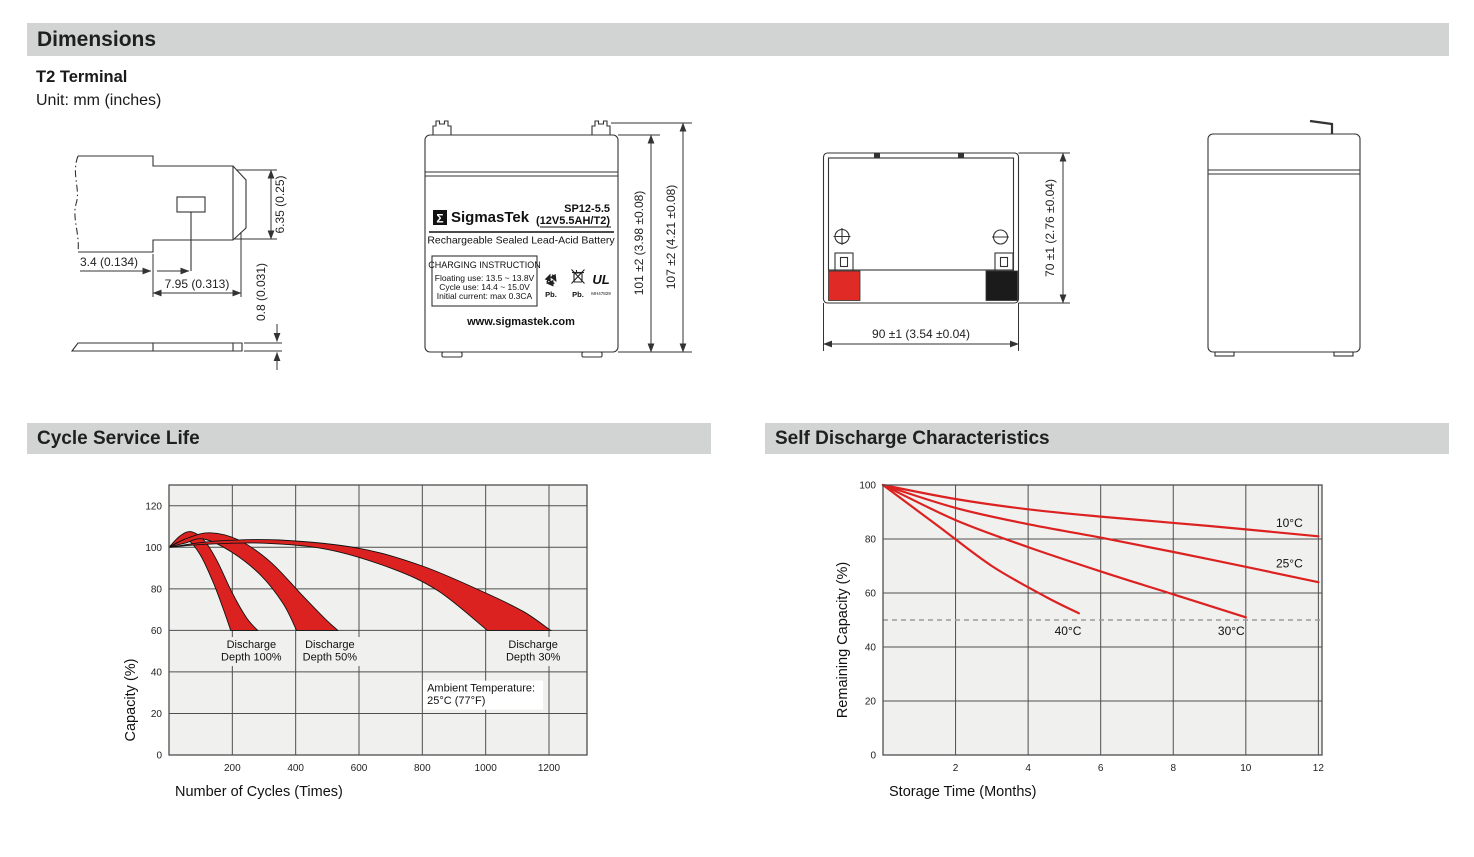  What do you see at coordinates (1068, 631) in the screenshot?
I see `series-label: 40°C` at bounding box center [1068, 631].